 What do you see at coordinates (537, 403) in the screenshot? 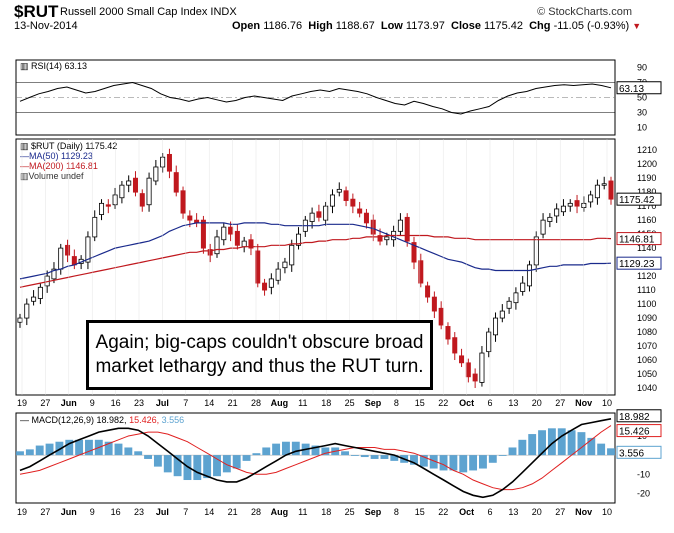
I see `price-x-tick-label: 20` at bounding box center [537, 403].